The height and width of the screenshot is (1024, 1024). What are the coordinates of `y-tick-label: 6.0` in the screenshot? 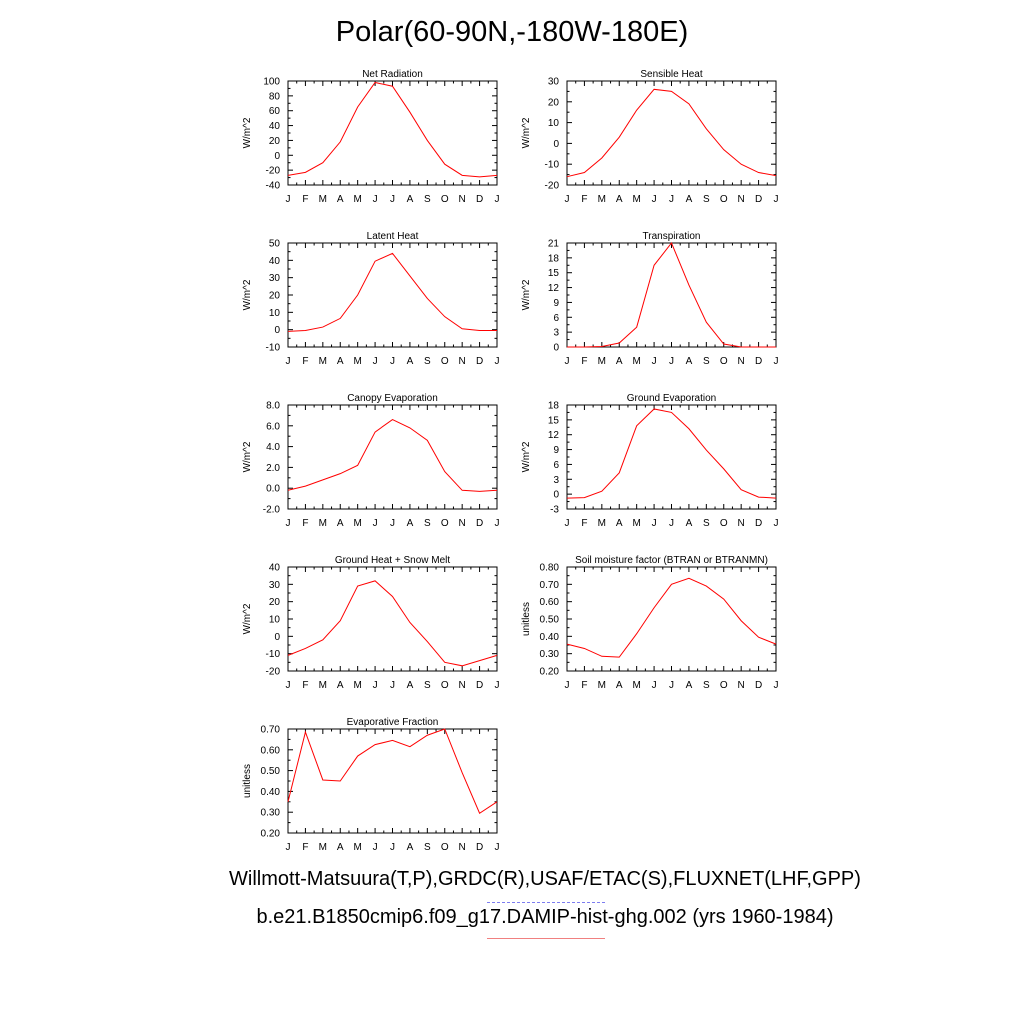 It's located at (273, 426).